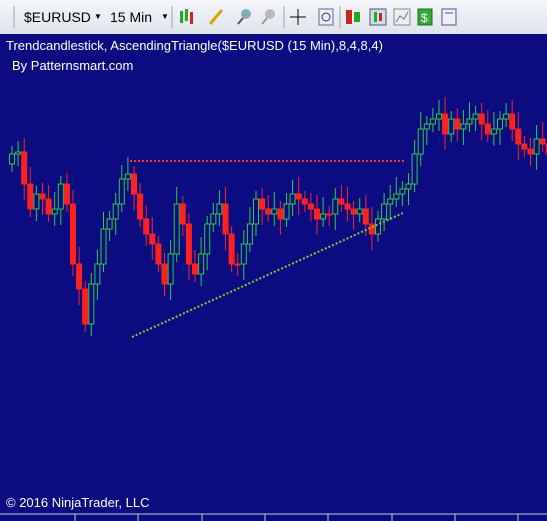  I want to click on indicators-button, so click(353, 17).